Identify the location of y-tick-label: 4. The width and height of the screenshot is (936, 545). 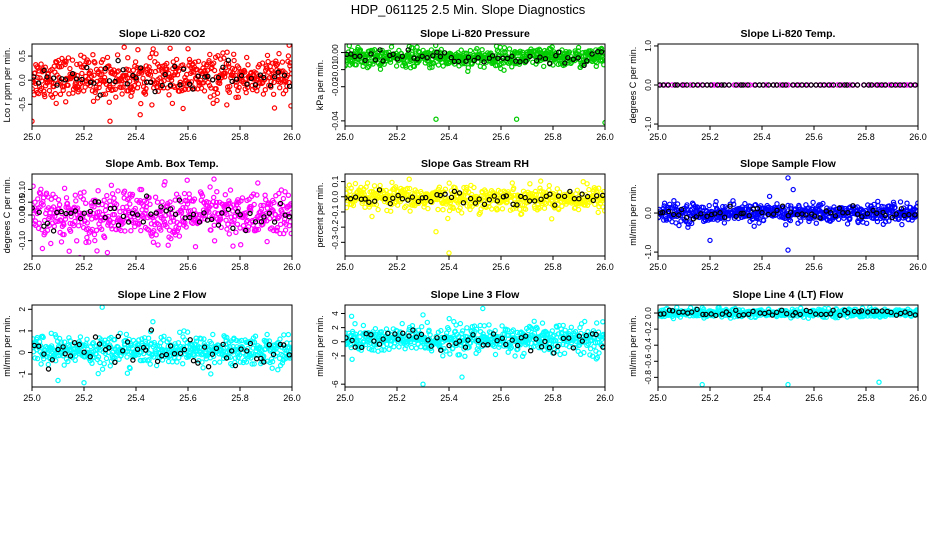
(335, 313).